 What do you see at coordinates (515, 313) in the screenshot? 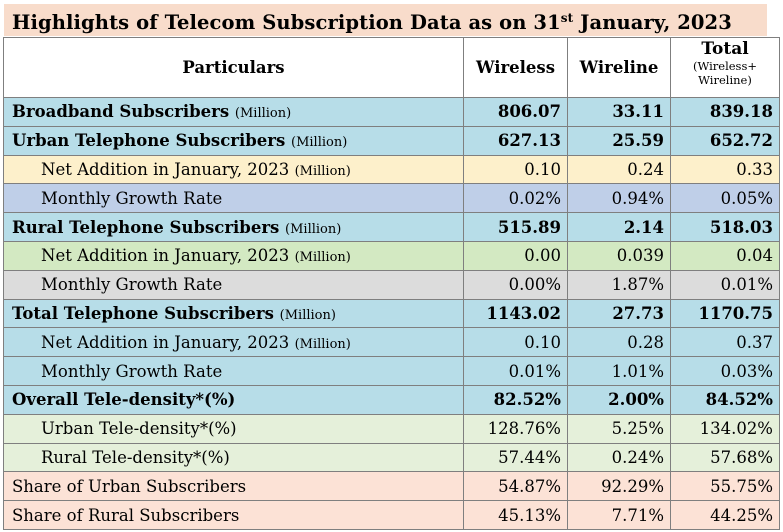
I see `wireless-cell: 1143.02` at bounding box center [515, 313].